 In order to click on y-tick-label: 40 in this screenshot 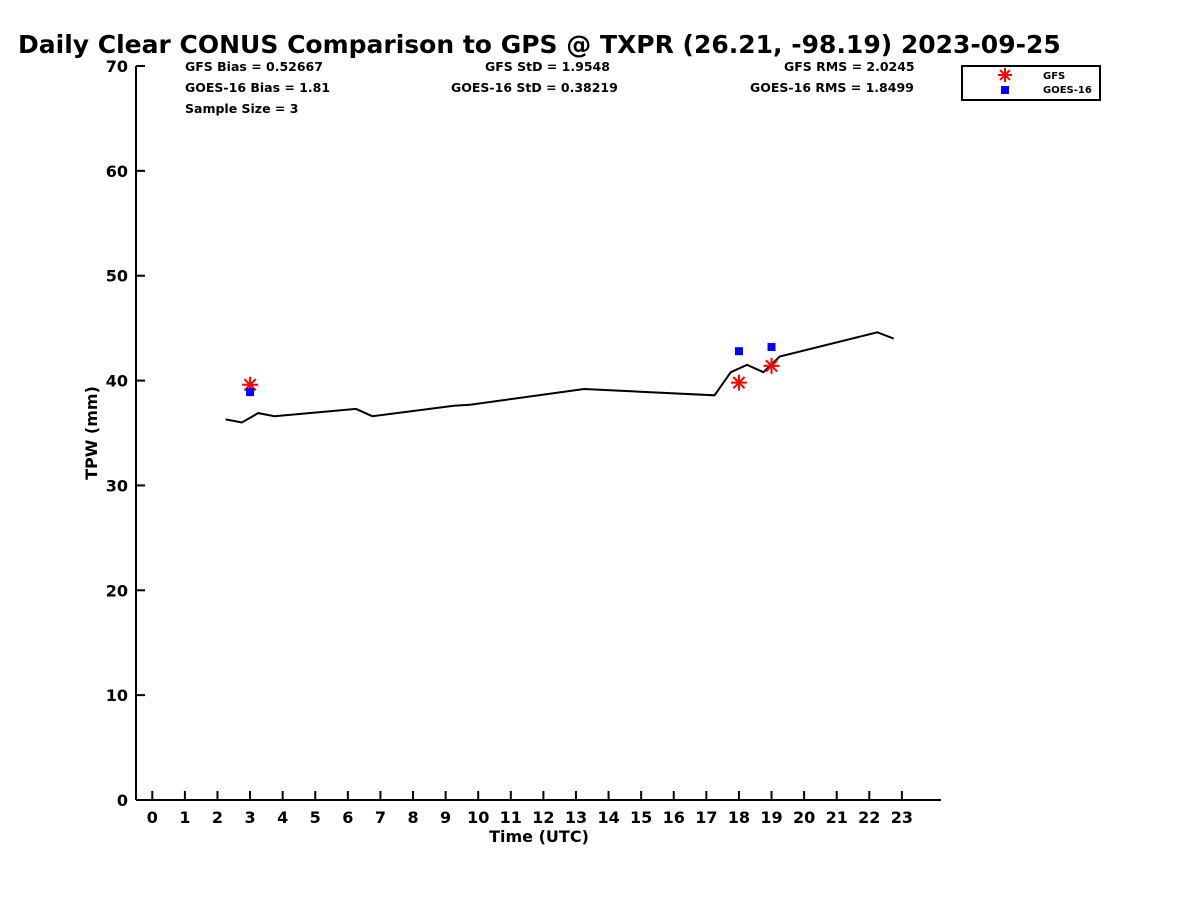, I will do `click(117, 381)`.